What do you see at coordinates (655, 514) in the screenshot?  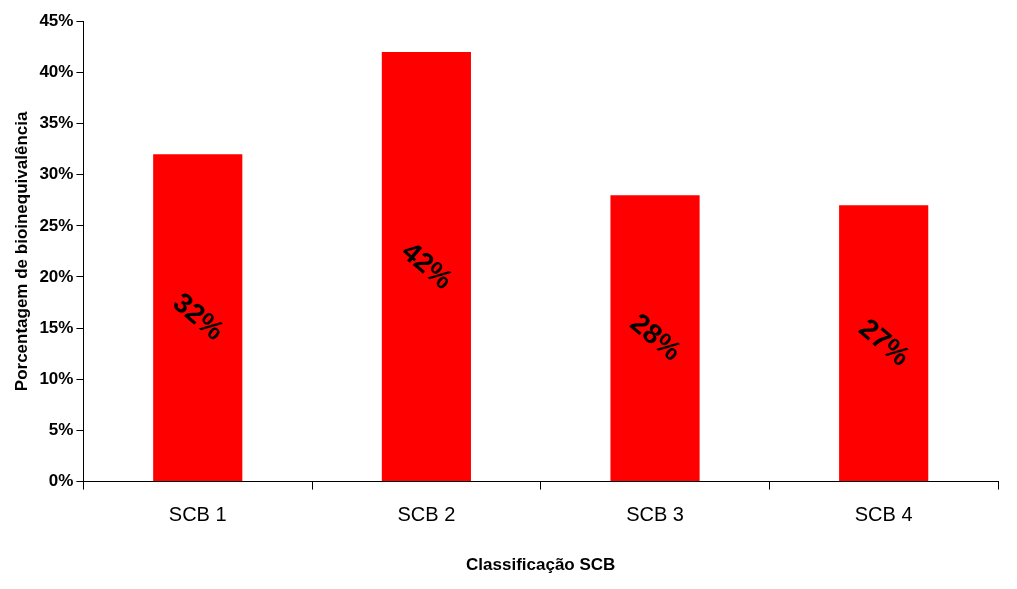 I see `x-tick-label: SCB 3` at bounding box center [655, 514].